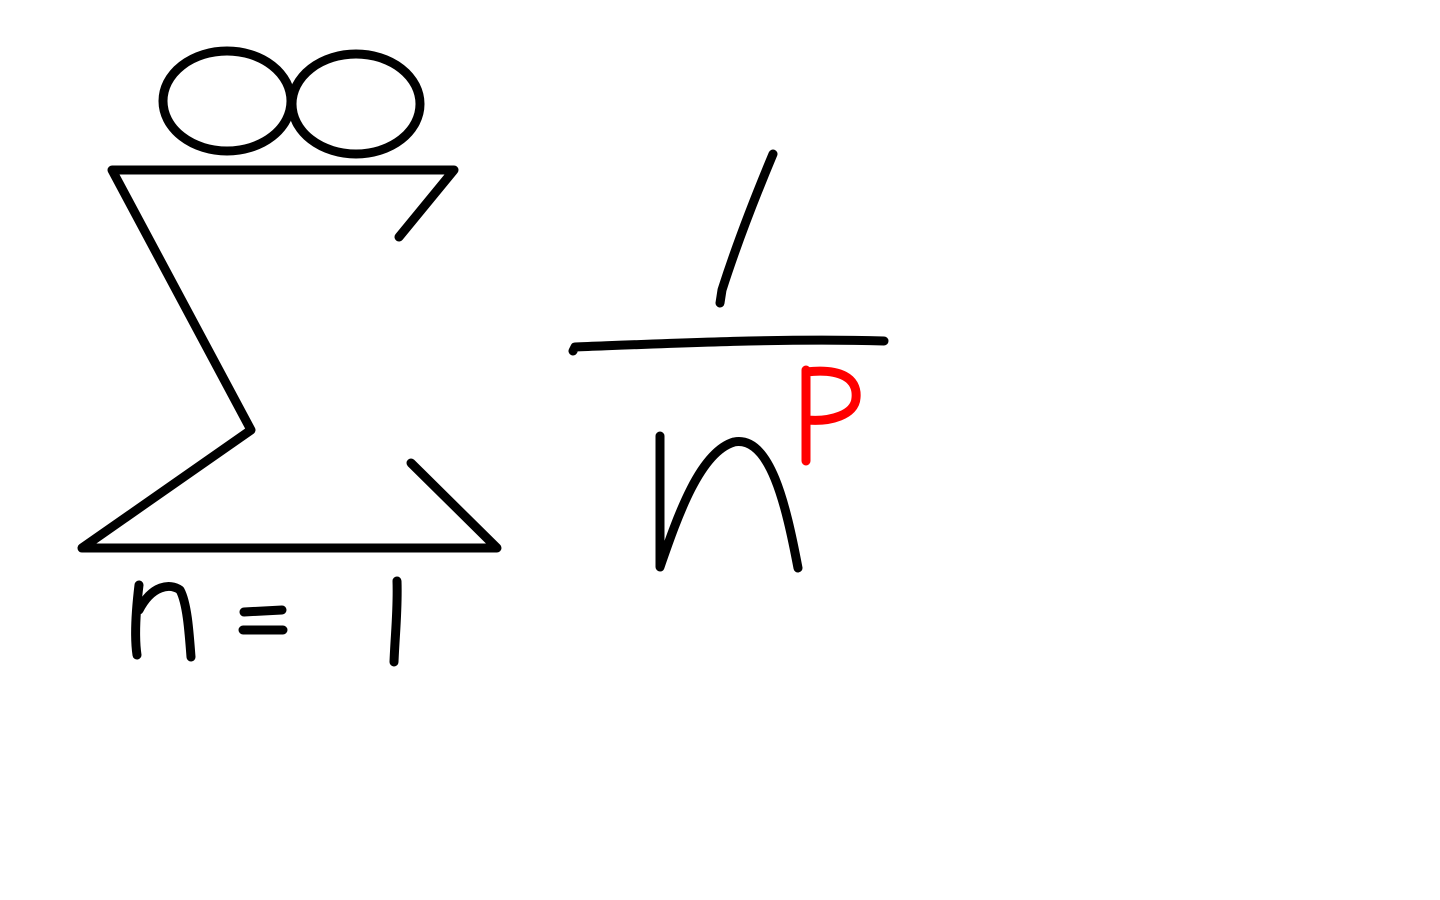 This screenshot has width=1440, height=900. What do you see at coordinates (227, 101) in the screenshot?
I see `infinity-left-loop` at bounding box center [227, 101].